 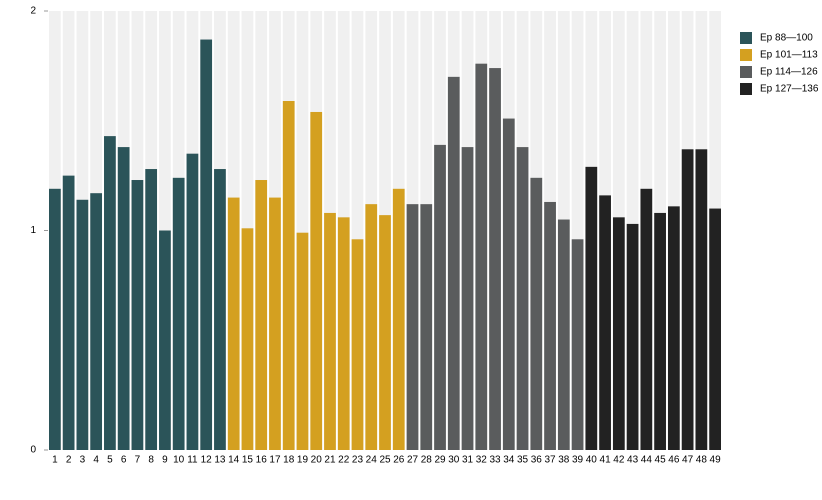 What do you see at coordinates (358, 460) in the screenshot?
I see `x-tick-label: 23` at bounding box center [358, 460].